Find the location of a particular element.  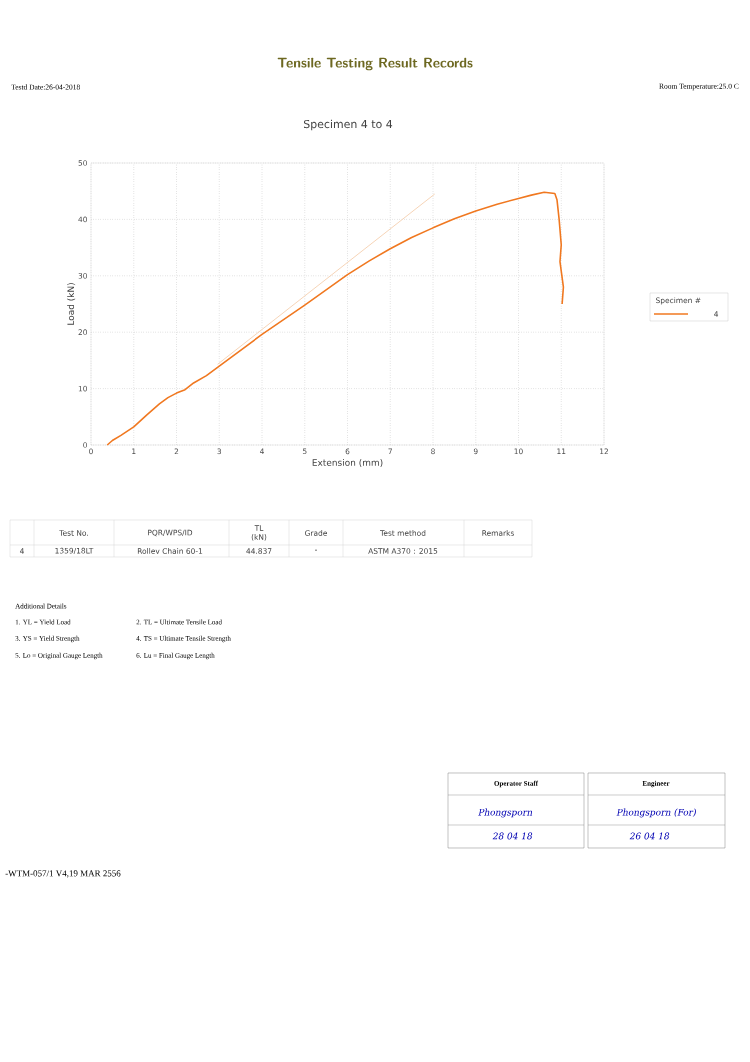

text: Tensile Testing Result Records is located at coordinates (375, 64).